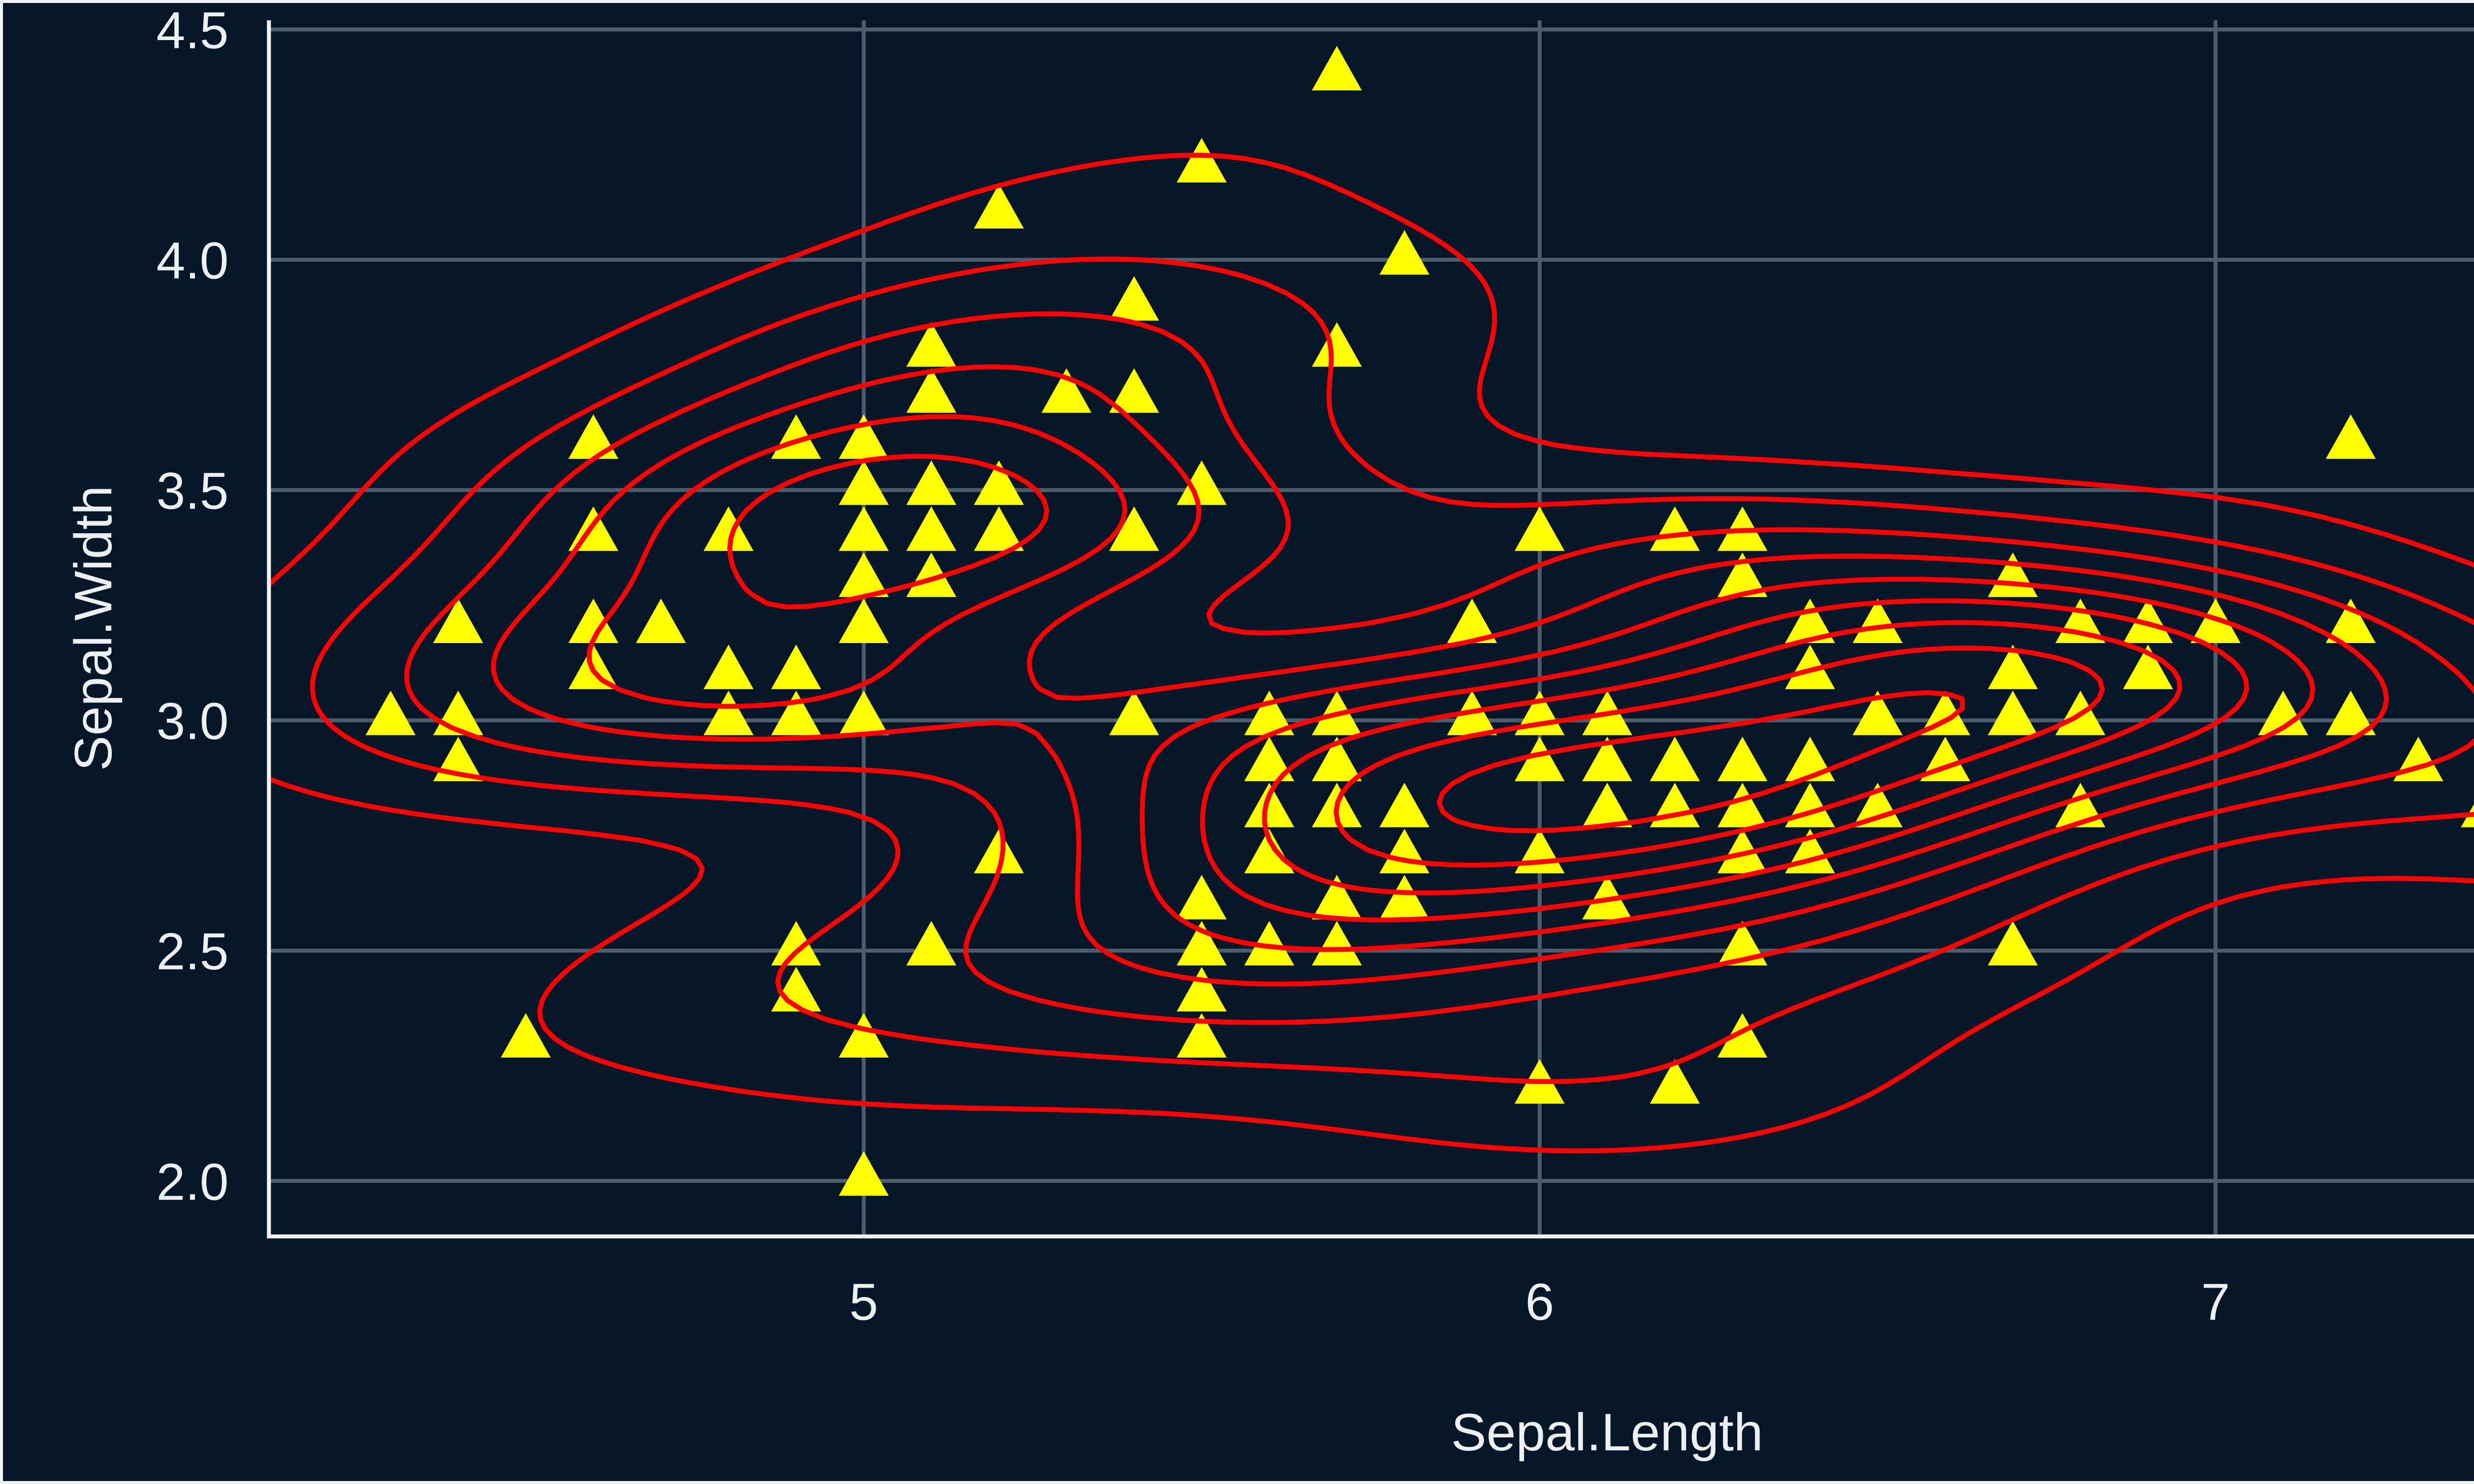  I want to click on y-tick-label: 3.0, so click(192, 721).